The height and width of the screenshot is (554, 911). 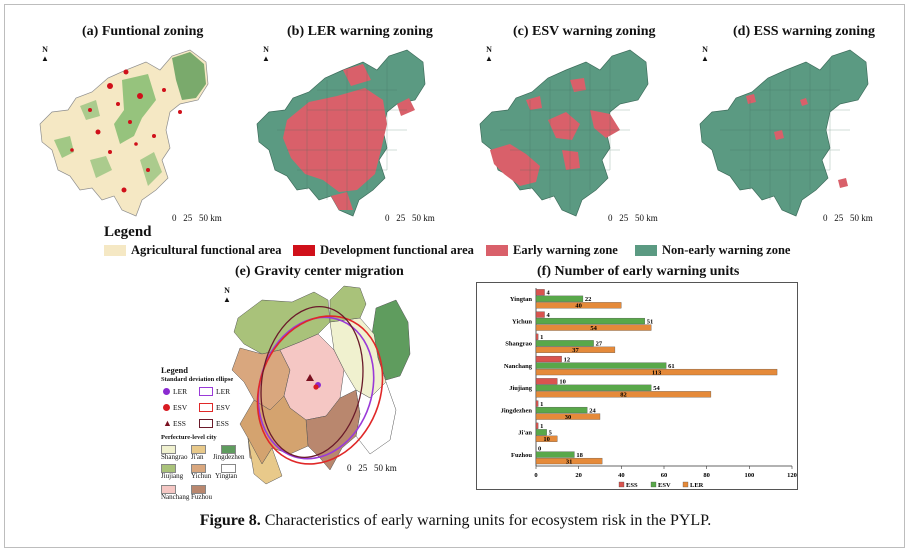 What do you see at coordinates (206, 423) in the screenshot?
I see `ess-ellipse-icon` at bounding box center [206, 423].